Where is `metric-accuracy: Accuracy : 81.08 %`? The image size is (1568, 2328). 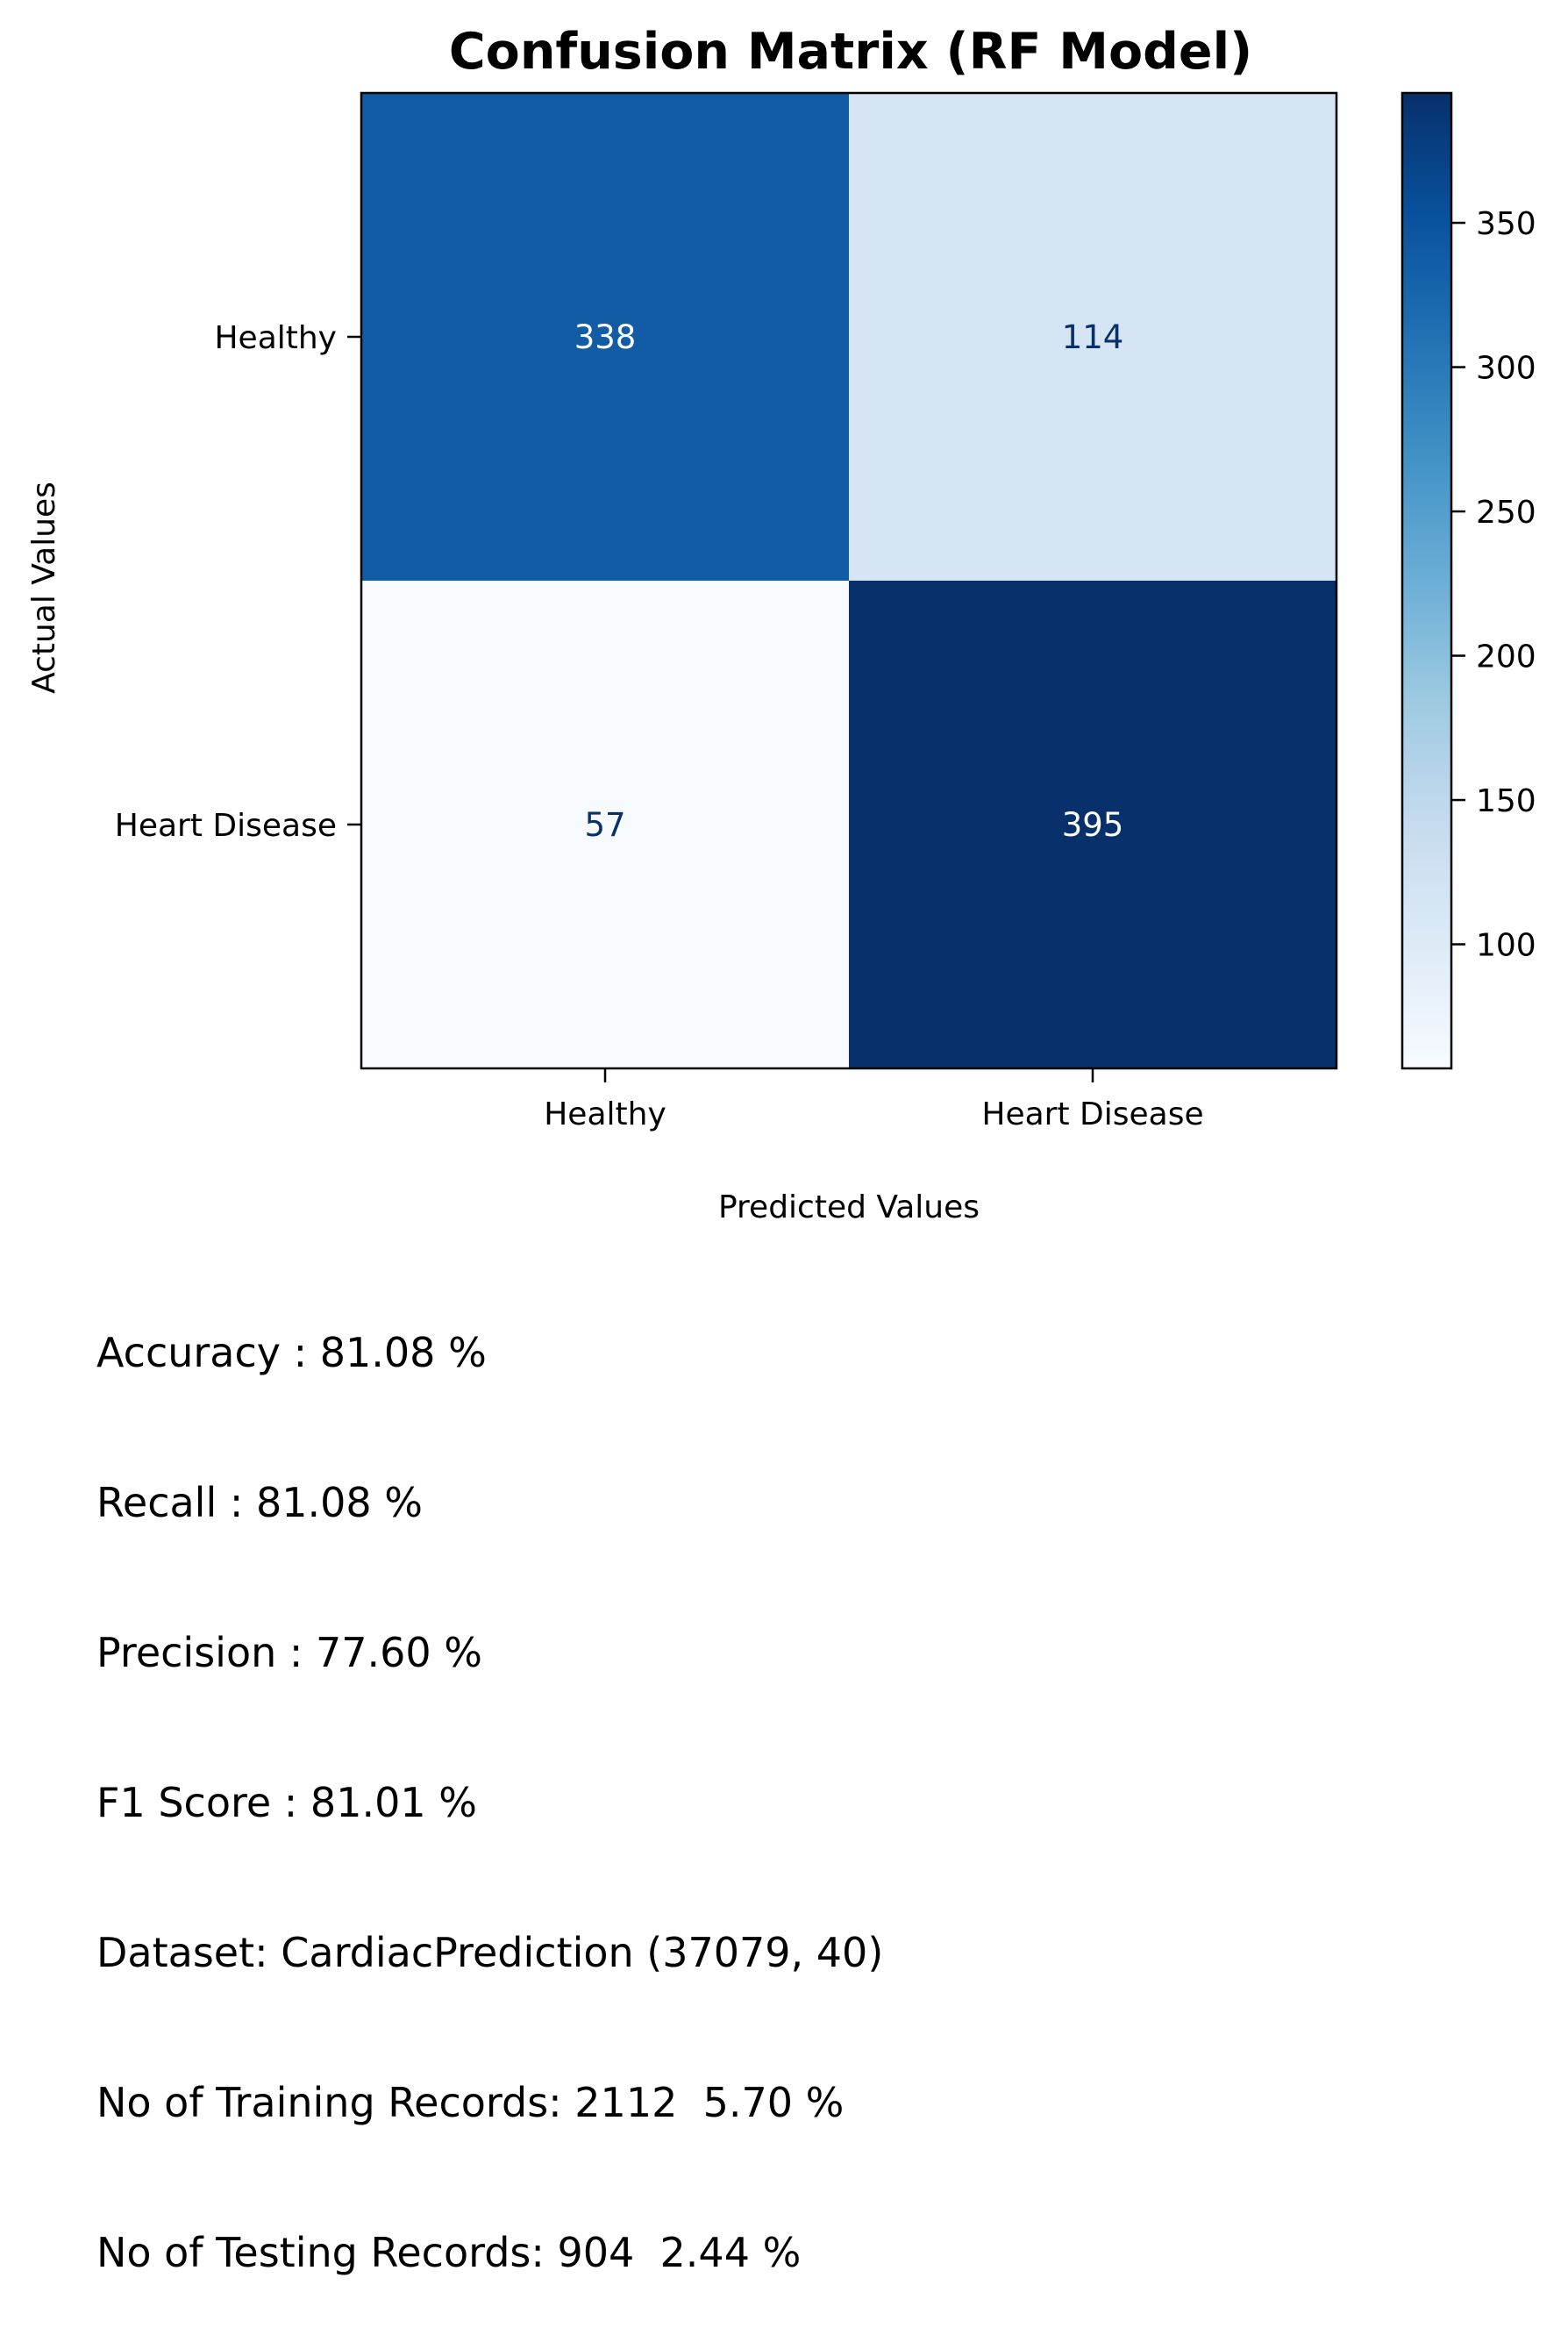
metric-accuracy: Accuracy : 81.08 % is located at coordinates (292, 1352).